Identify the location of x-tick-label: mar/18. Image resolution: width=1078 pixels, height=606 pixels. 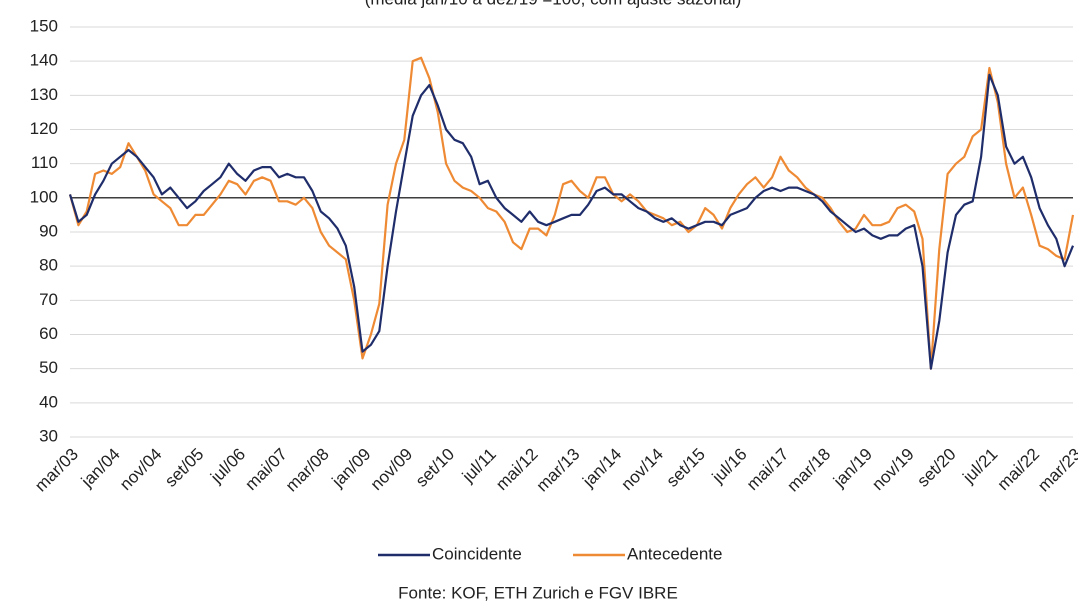
(808, 470).